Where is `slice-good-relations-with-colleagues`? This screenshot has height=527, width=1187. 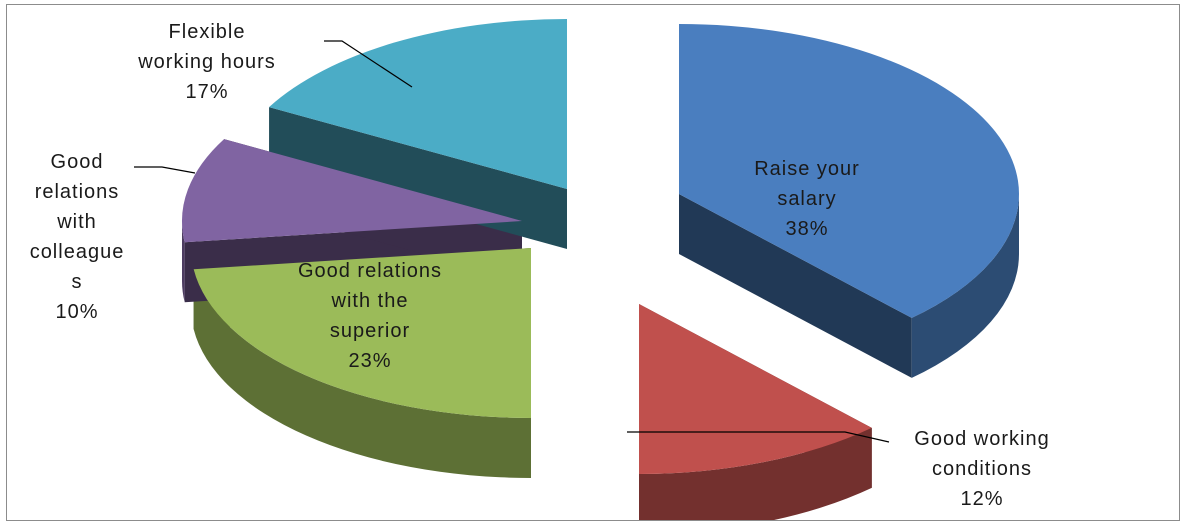 slice-good-relations-with-colleagues is located at coordinates (352, 191).